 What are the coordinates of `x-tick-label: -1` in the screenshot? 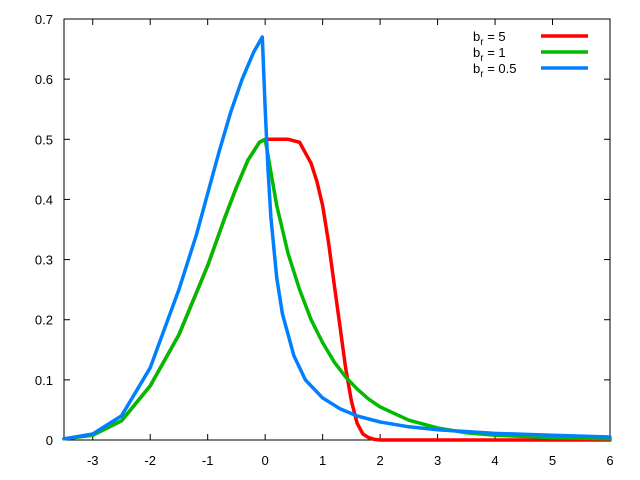 It's located at (208, 460).